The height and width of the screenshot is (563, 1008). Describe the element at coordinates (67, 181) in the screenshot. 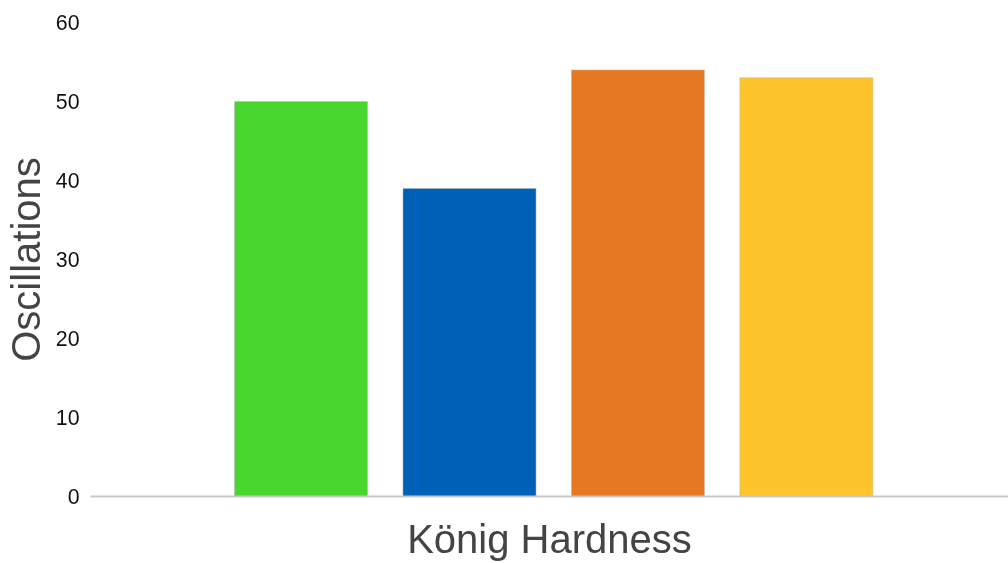

I see `y-tick-label: 40` at that location.